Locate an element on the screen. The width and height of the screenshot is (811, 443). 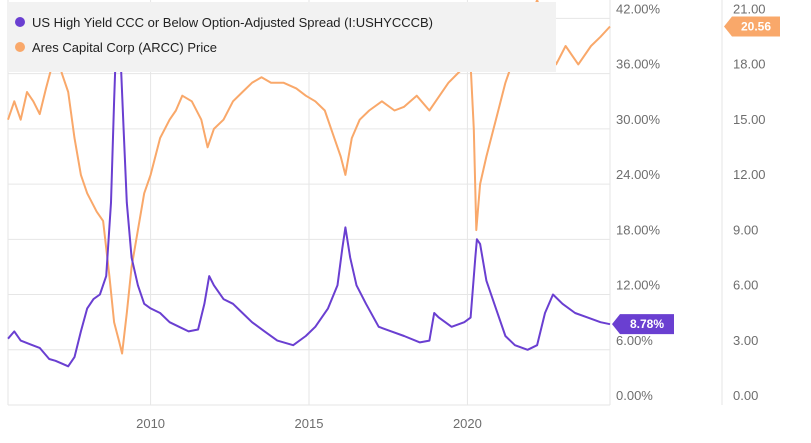
badge-price-last-value-shape is located at coordinates (752, 26).